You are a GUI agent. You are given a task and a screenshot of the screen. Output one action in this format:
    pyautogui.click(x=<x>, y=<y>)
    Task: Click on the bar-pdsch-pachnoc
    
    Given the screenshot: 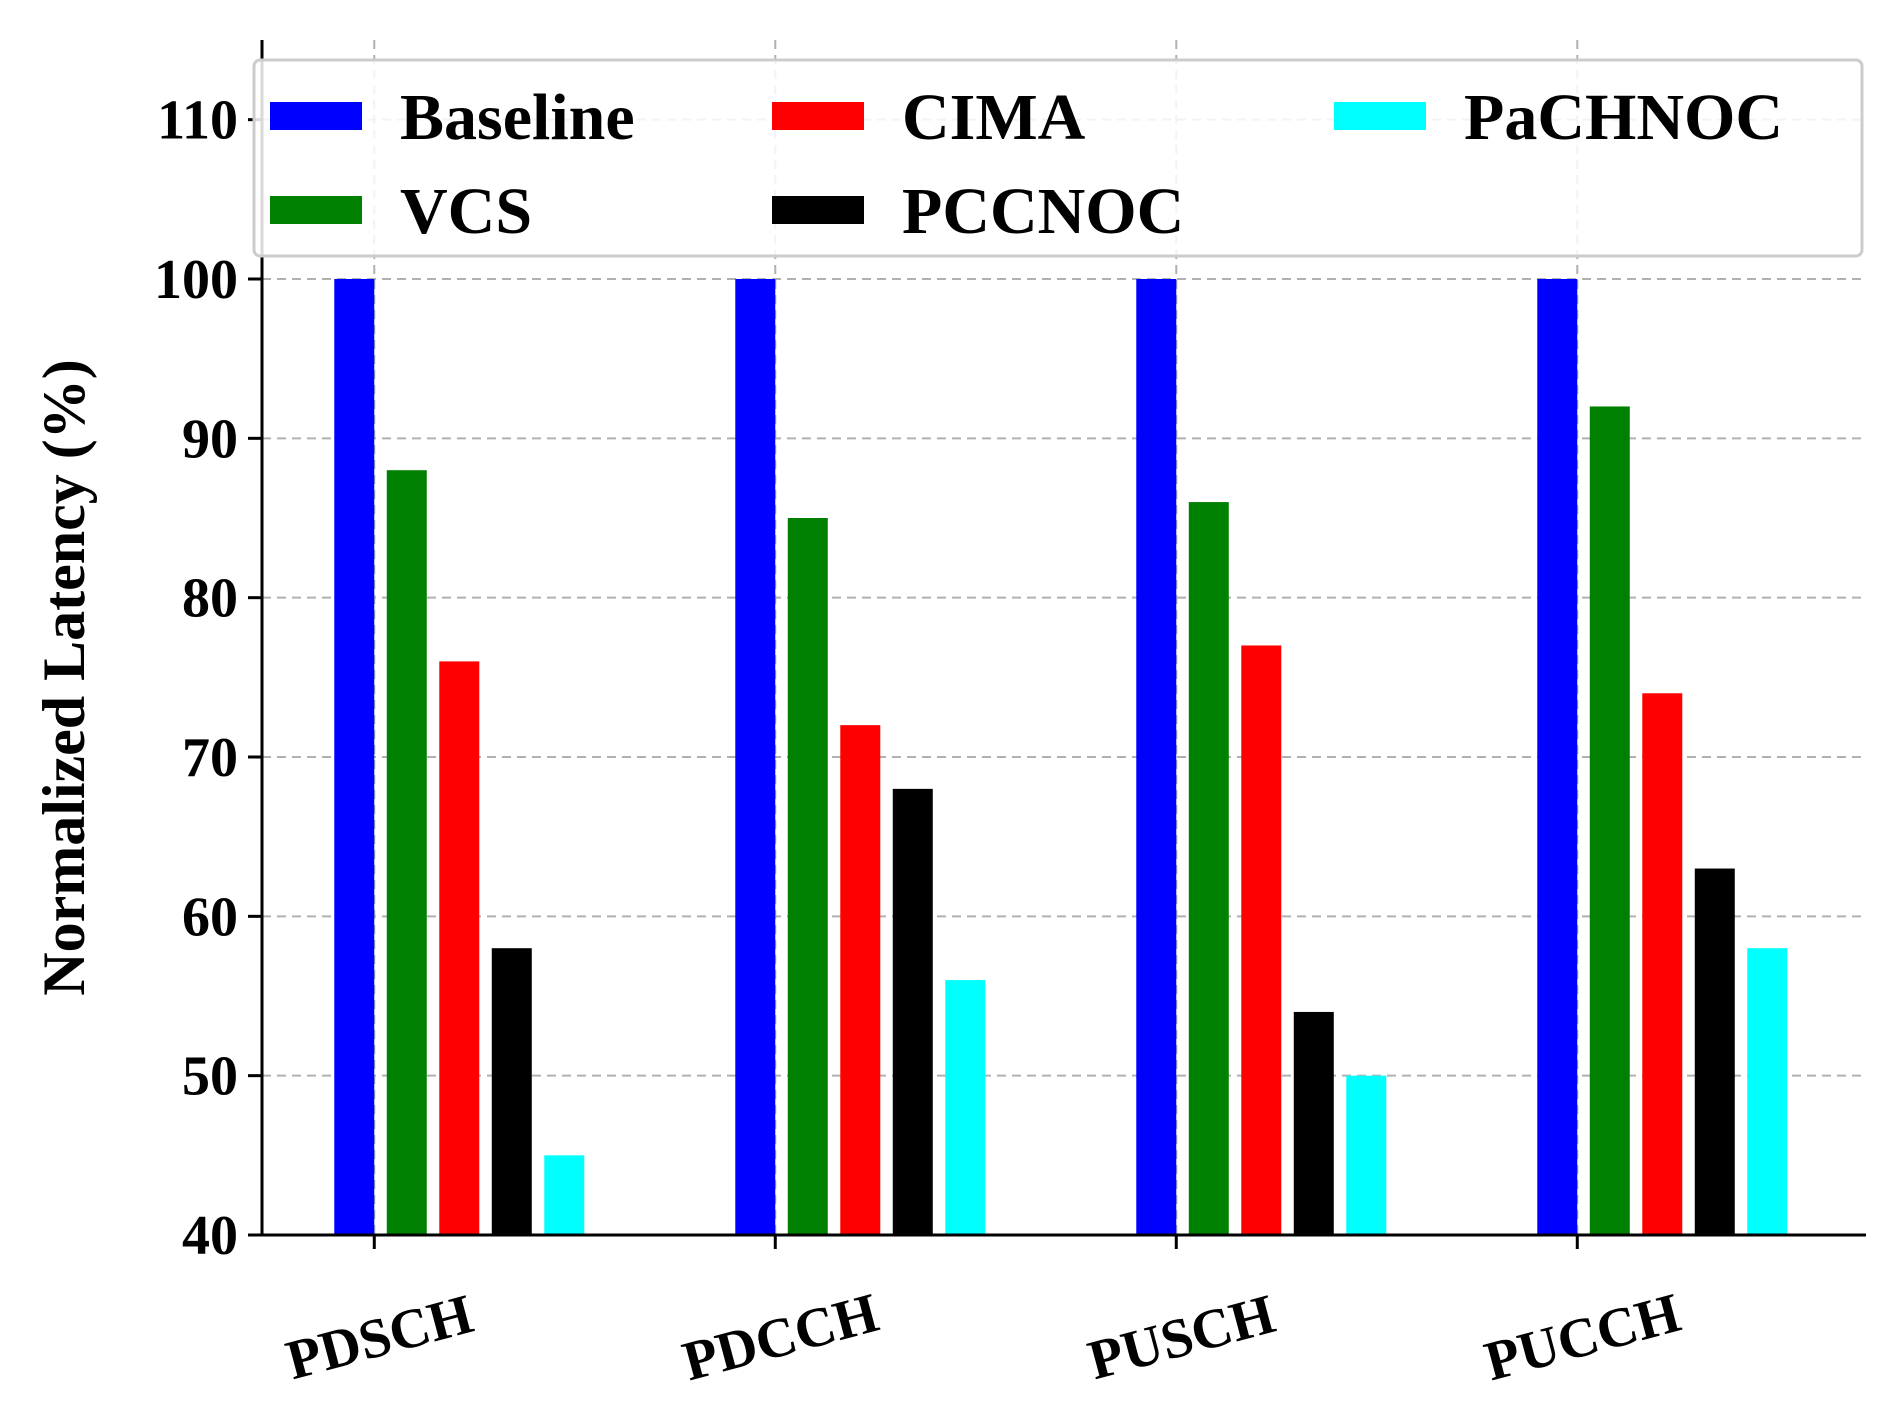 What is the action you would take?
    pyautogui.click(x=564, y=1195)
    